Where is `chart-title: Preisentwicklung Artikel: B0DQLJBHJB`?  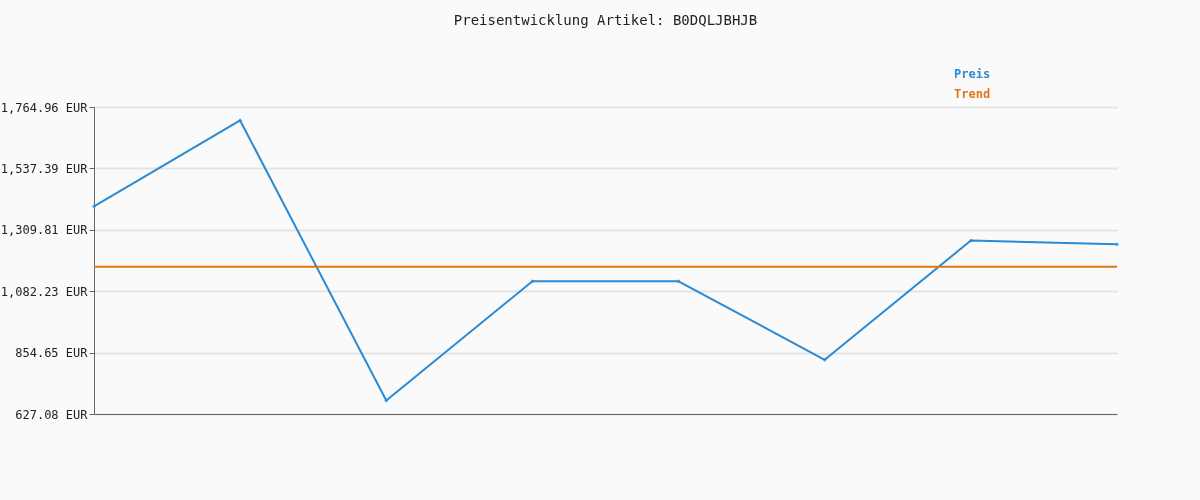
chart-title: Preisentwicklung Artikel: B0DQLJBHJB is located at coordinates (605, 20).